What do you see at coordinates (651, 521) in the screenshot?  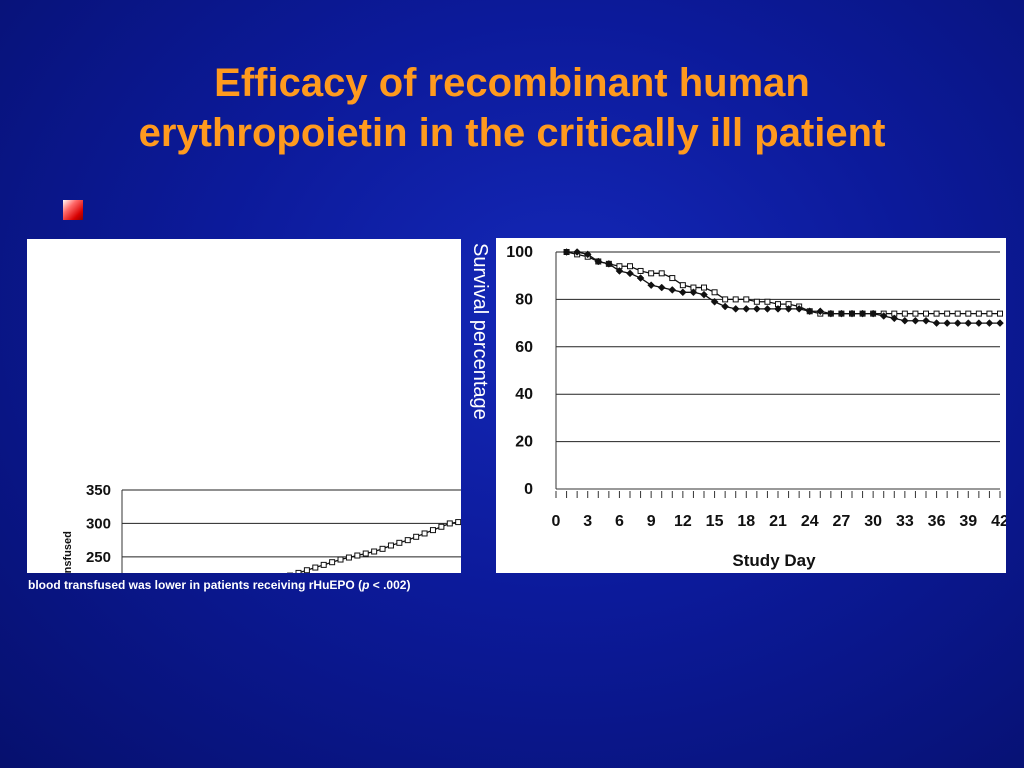 I see `chart1-xtick-label: 9` at bounding box center [651, 521].